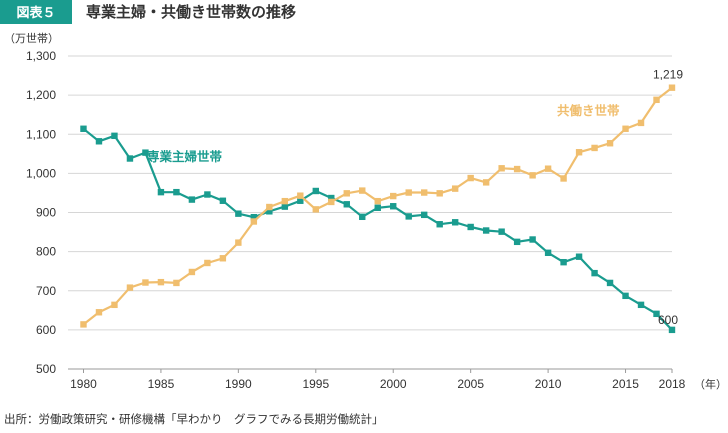 The image size is (728, 433). Describe the element at coordinates (31, 38) in the screenshot. I see `y-axis-unit: （万世帯）` at that location.